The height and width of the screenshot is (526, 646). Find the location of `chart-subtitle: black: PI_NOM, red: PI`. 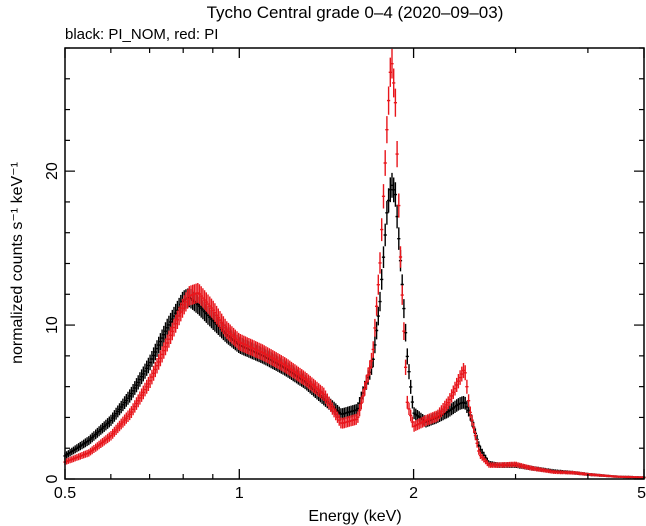

chart-subtitle: black: PI_NOM, red: PI is located at coordinates (141, 34).